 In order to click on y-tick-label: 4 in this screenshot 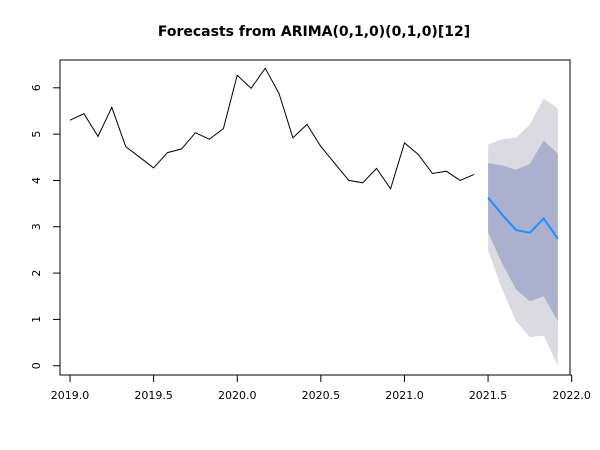, I will do `click(36, 180)`.